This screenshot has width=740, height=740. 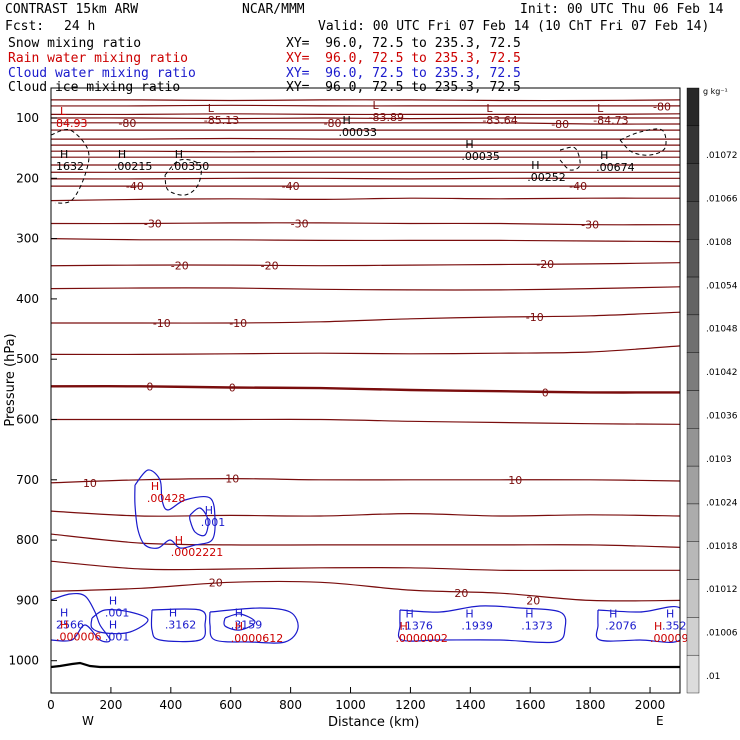 I want to click on extremum-value: 1632, so click(x=70, y=166).